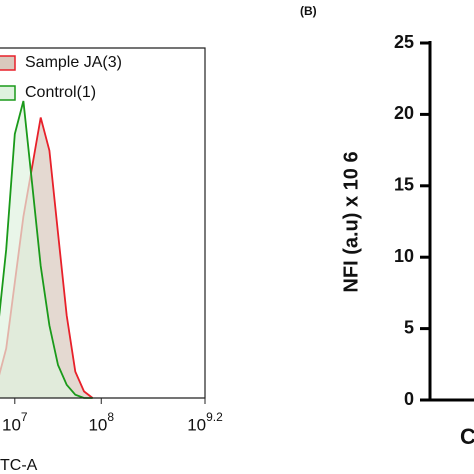  I want to click on x-tick-label: 109.2, so click(205, 422).